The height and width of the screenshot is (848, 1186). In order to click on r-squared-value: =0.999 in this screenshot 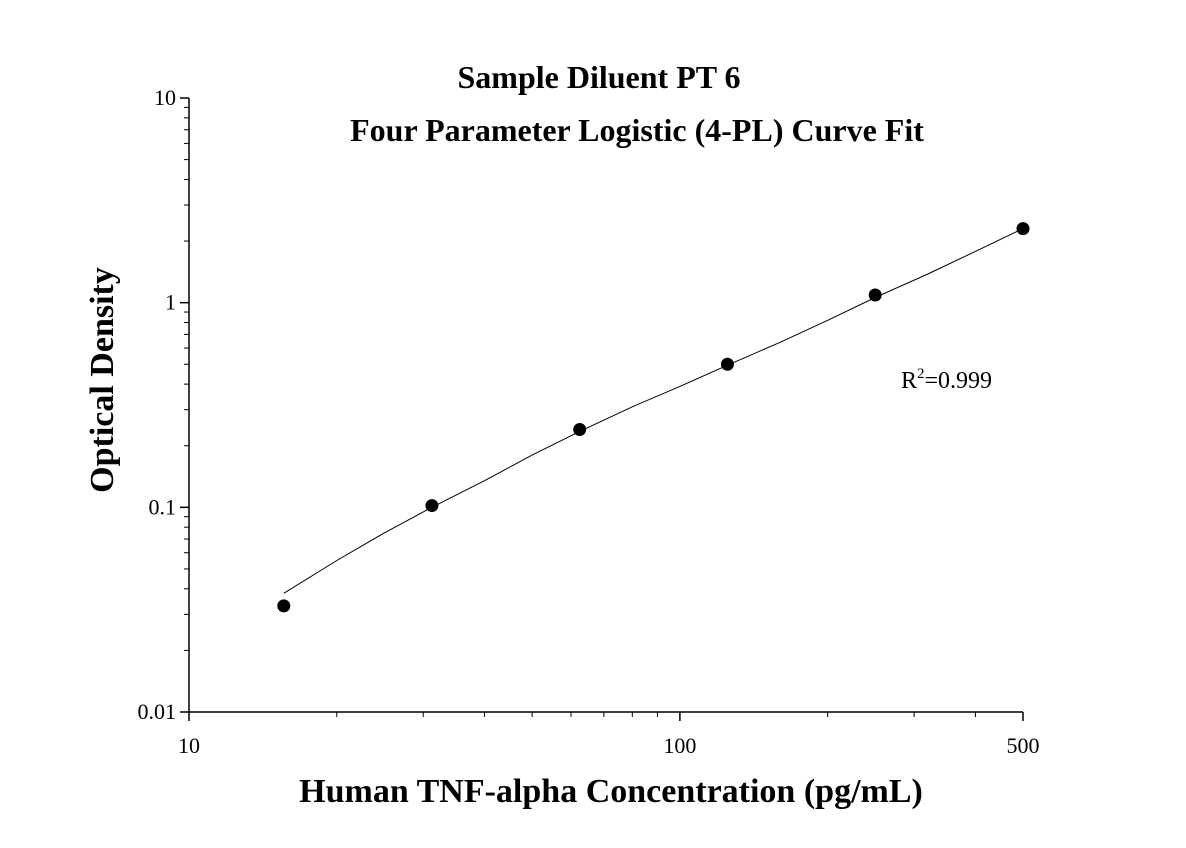, I will do `click(959, 381)`.